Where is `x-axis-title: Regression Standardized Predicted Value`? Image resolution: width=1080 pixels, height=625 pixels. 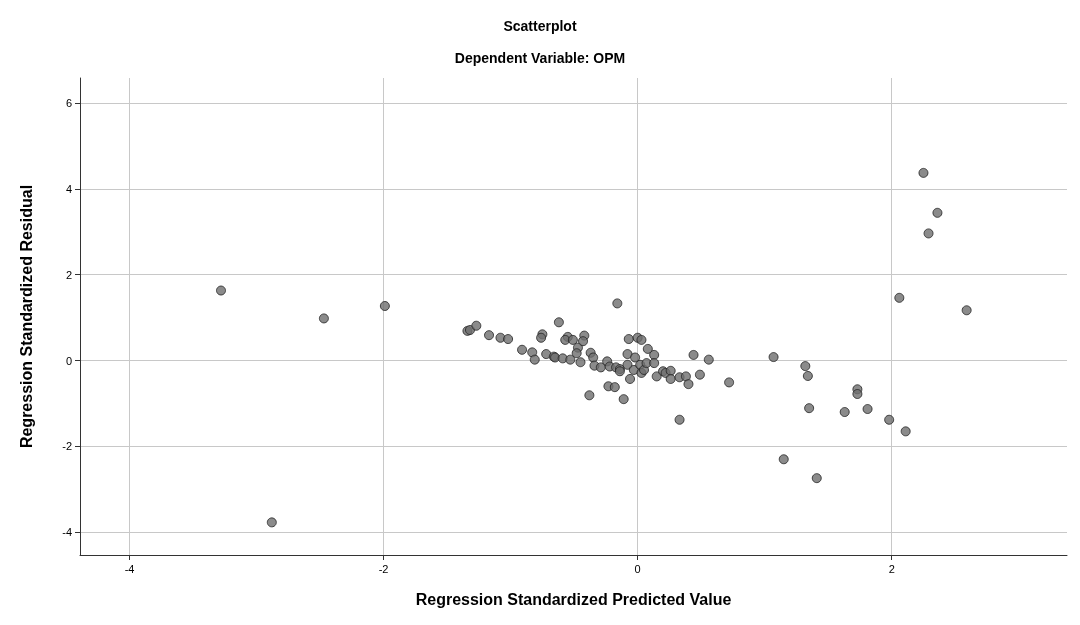 x-axis-title: Regression Standardized Predicted Value is located at coordinates (573, 599).